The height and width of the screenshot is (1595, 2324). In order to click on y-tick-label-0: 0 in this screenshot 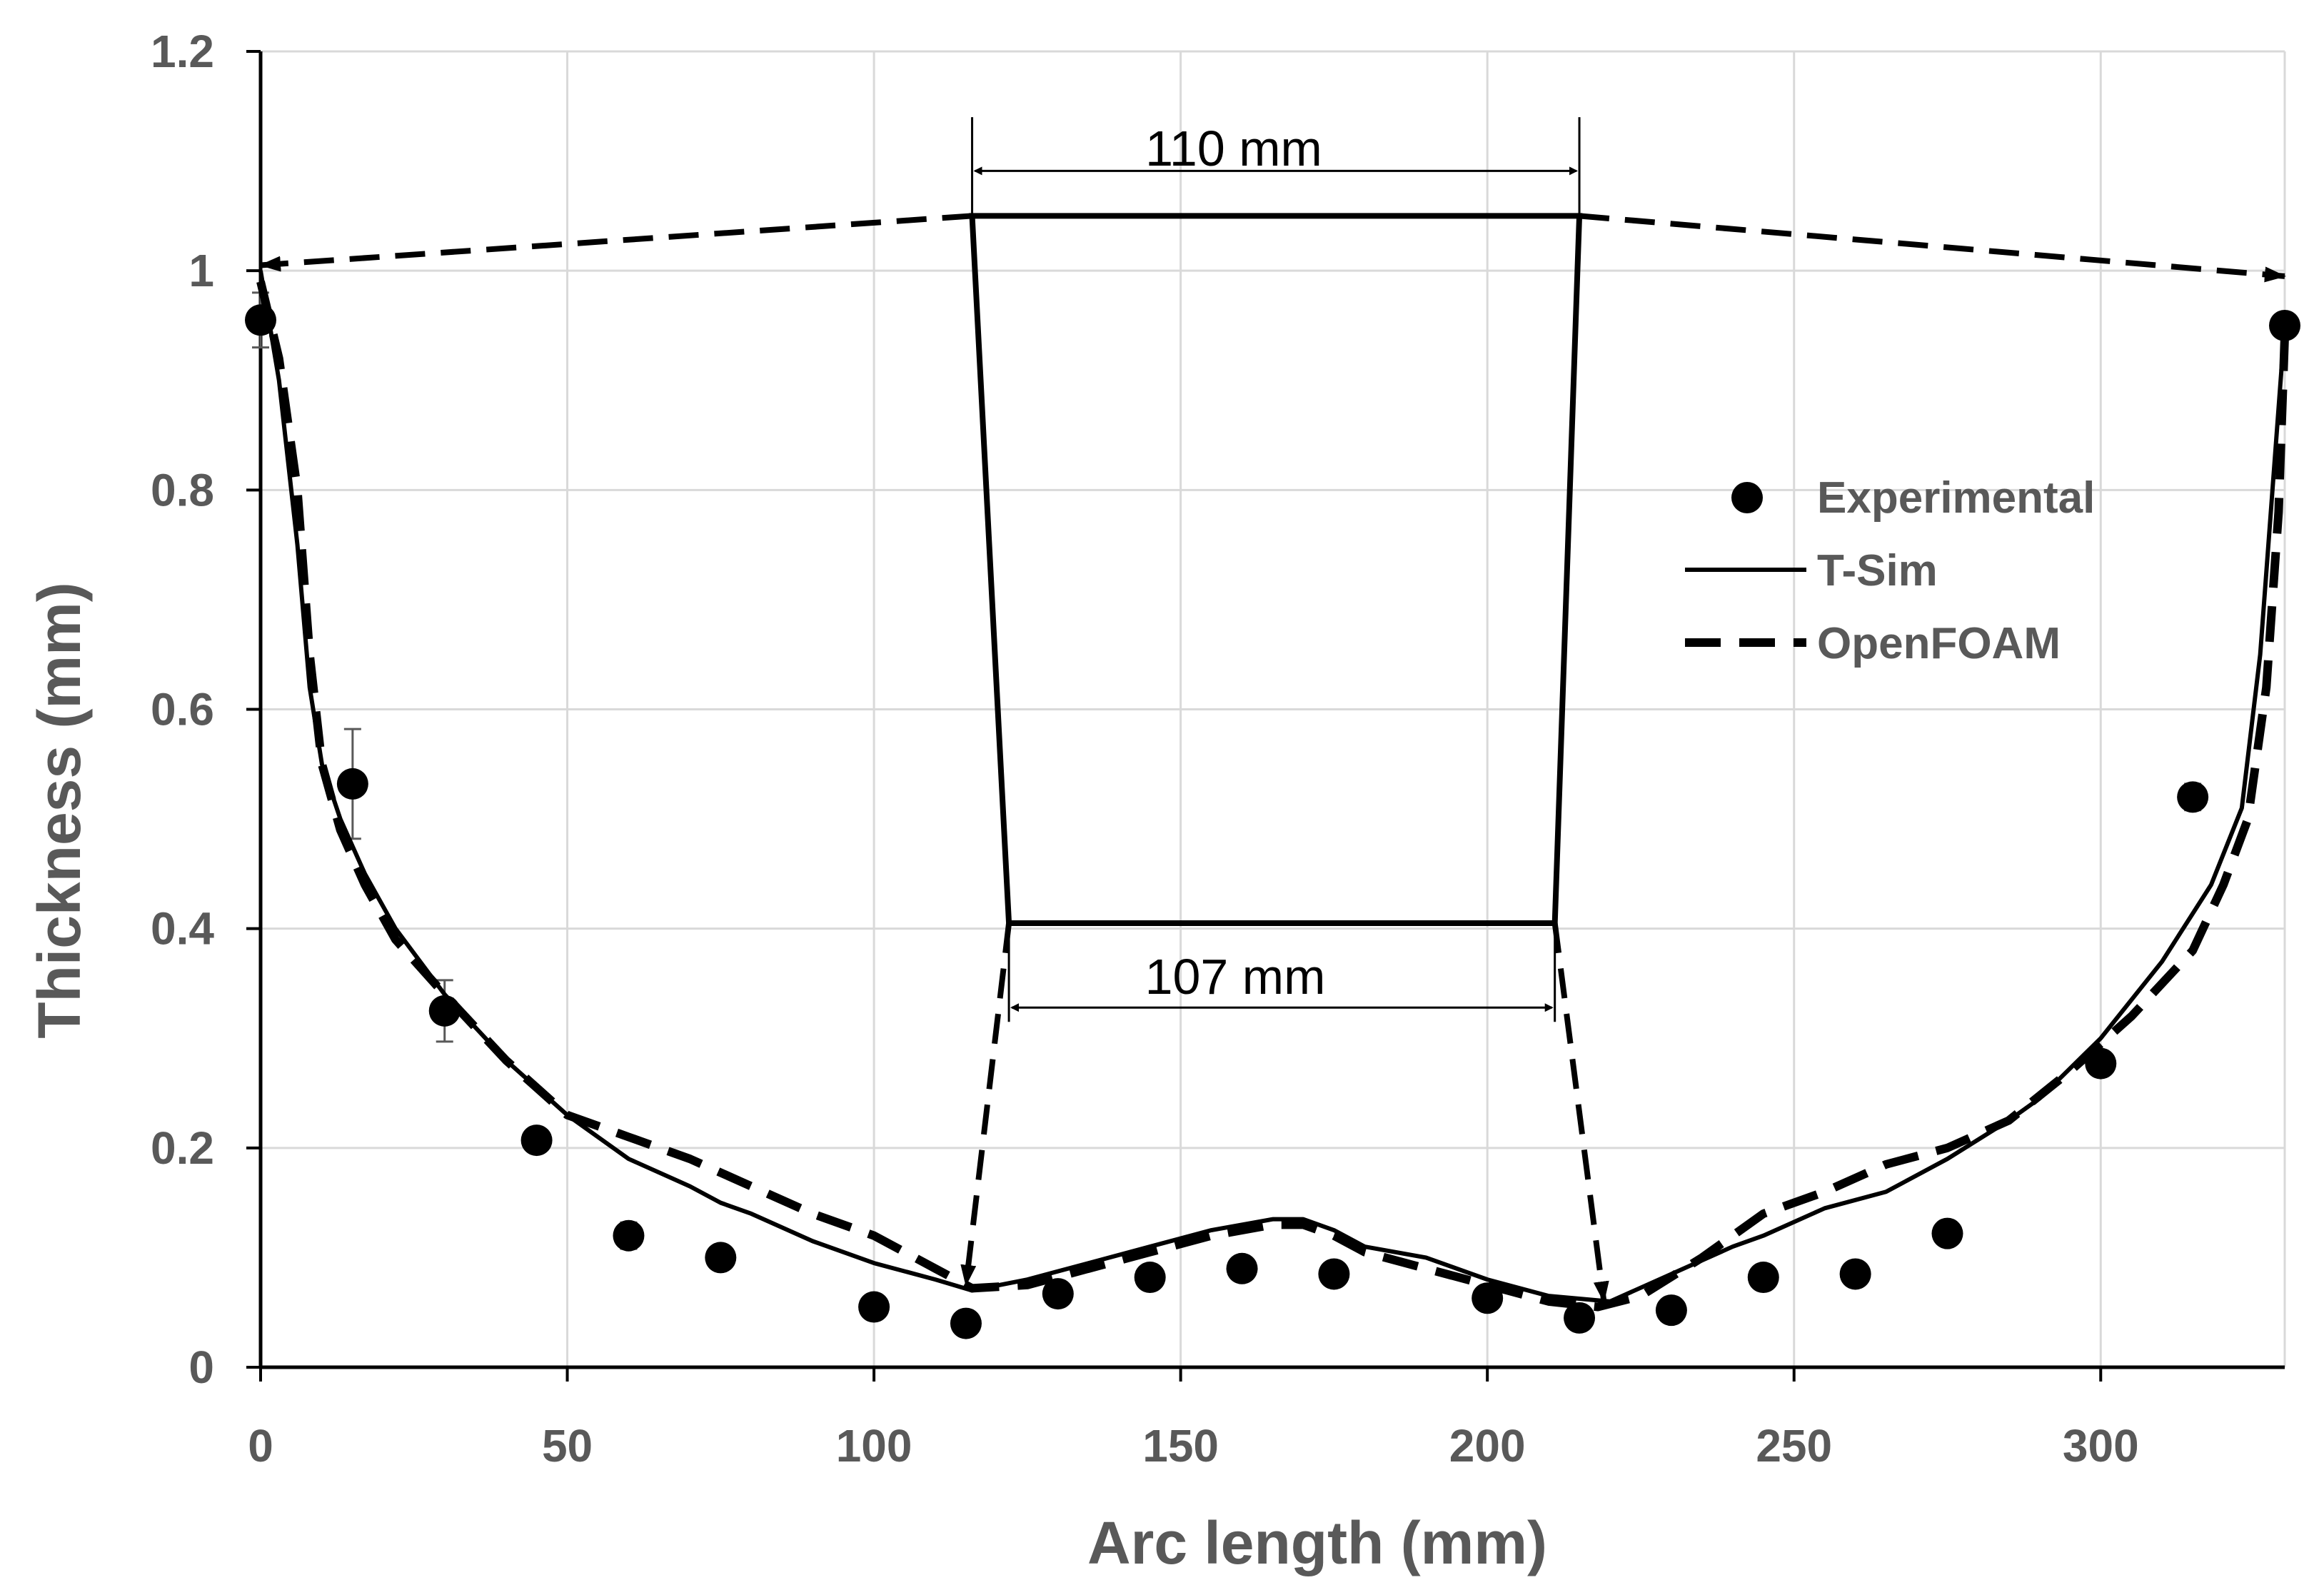, I will do `click(201, 1367)`.